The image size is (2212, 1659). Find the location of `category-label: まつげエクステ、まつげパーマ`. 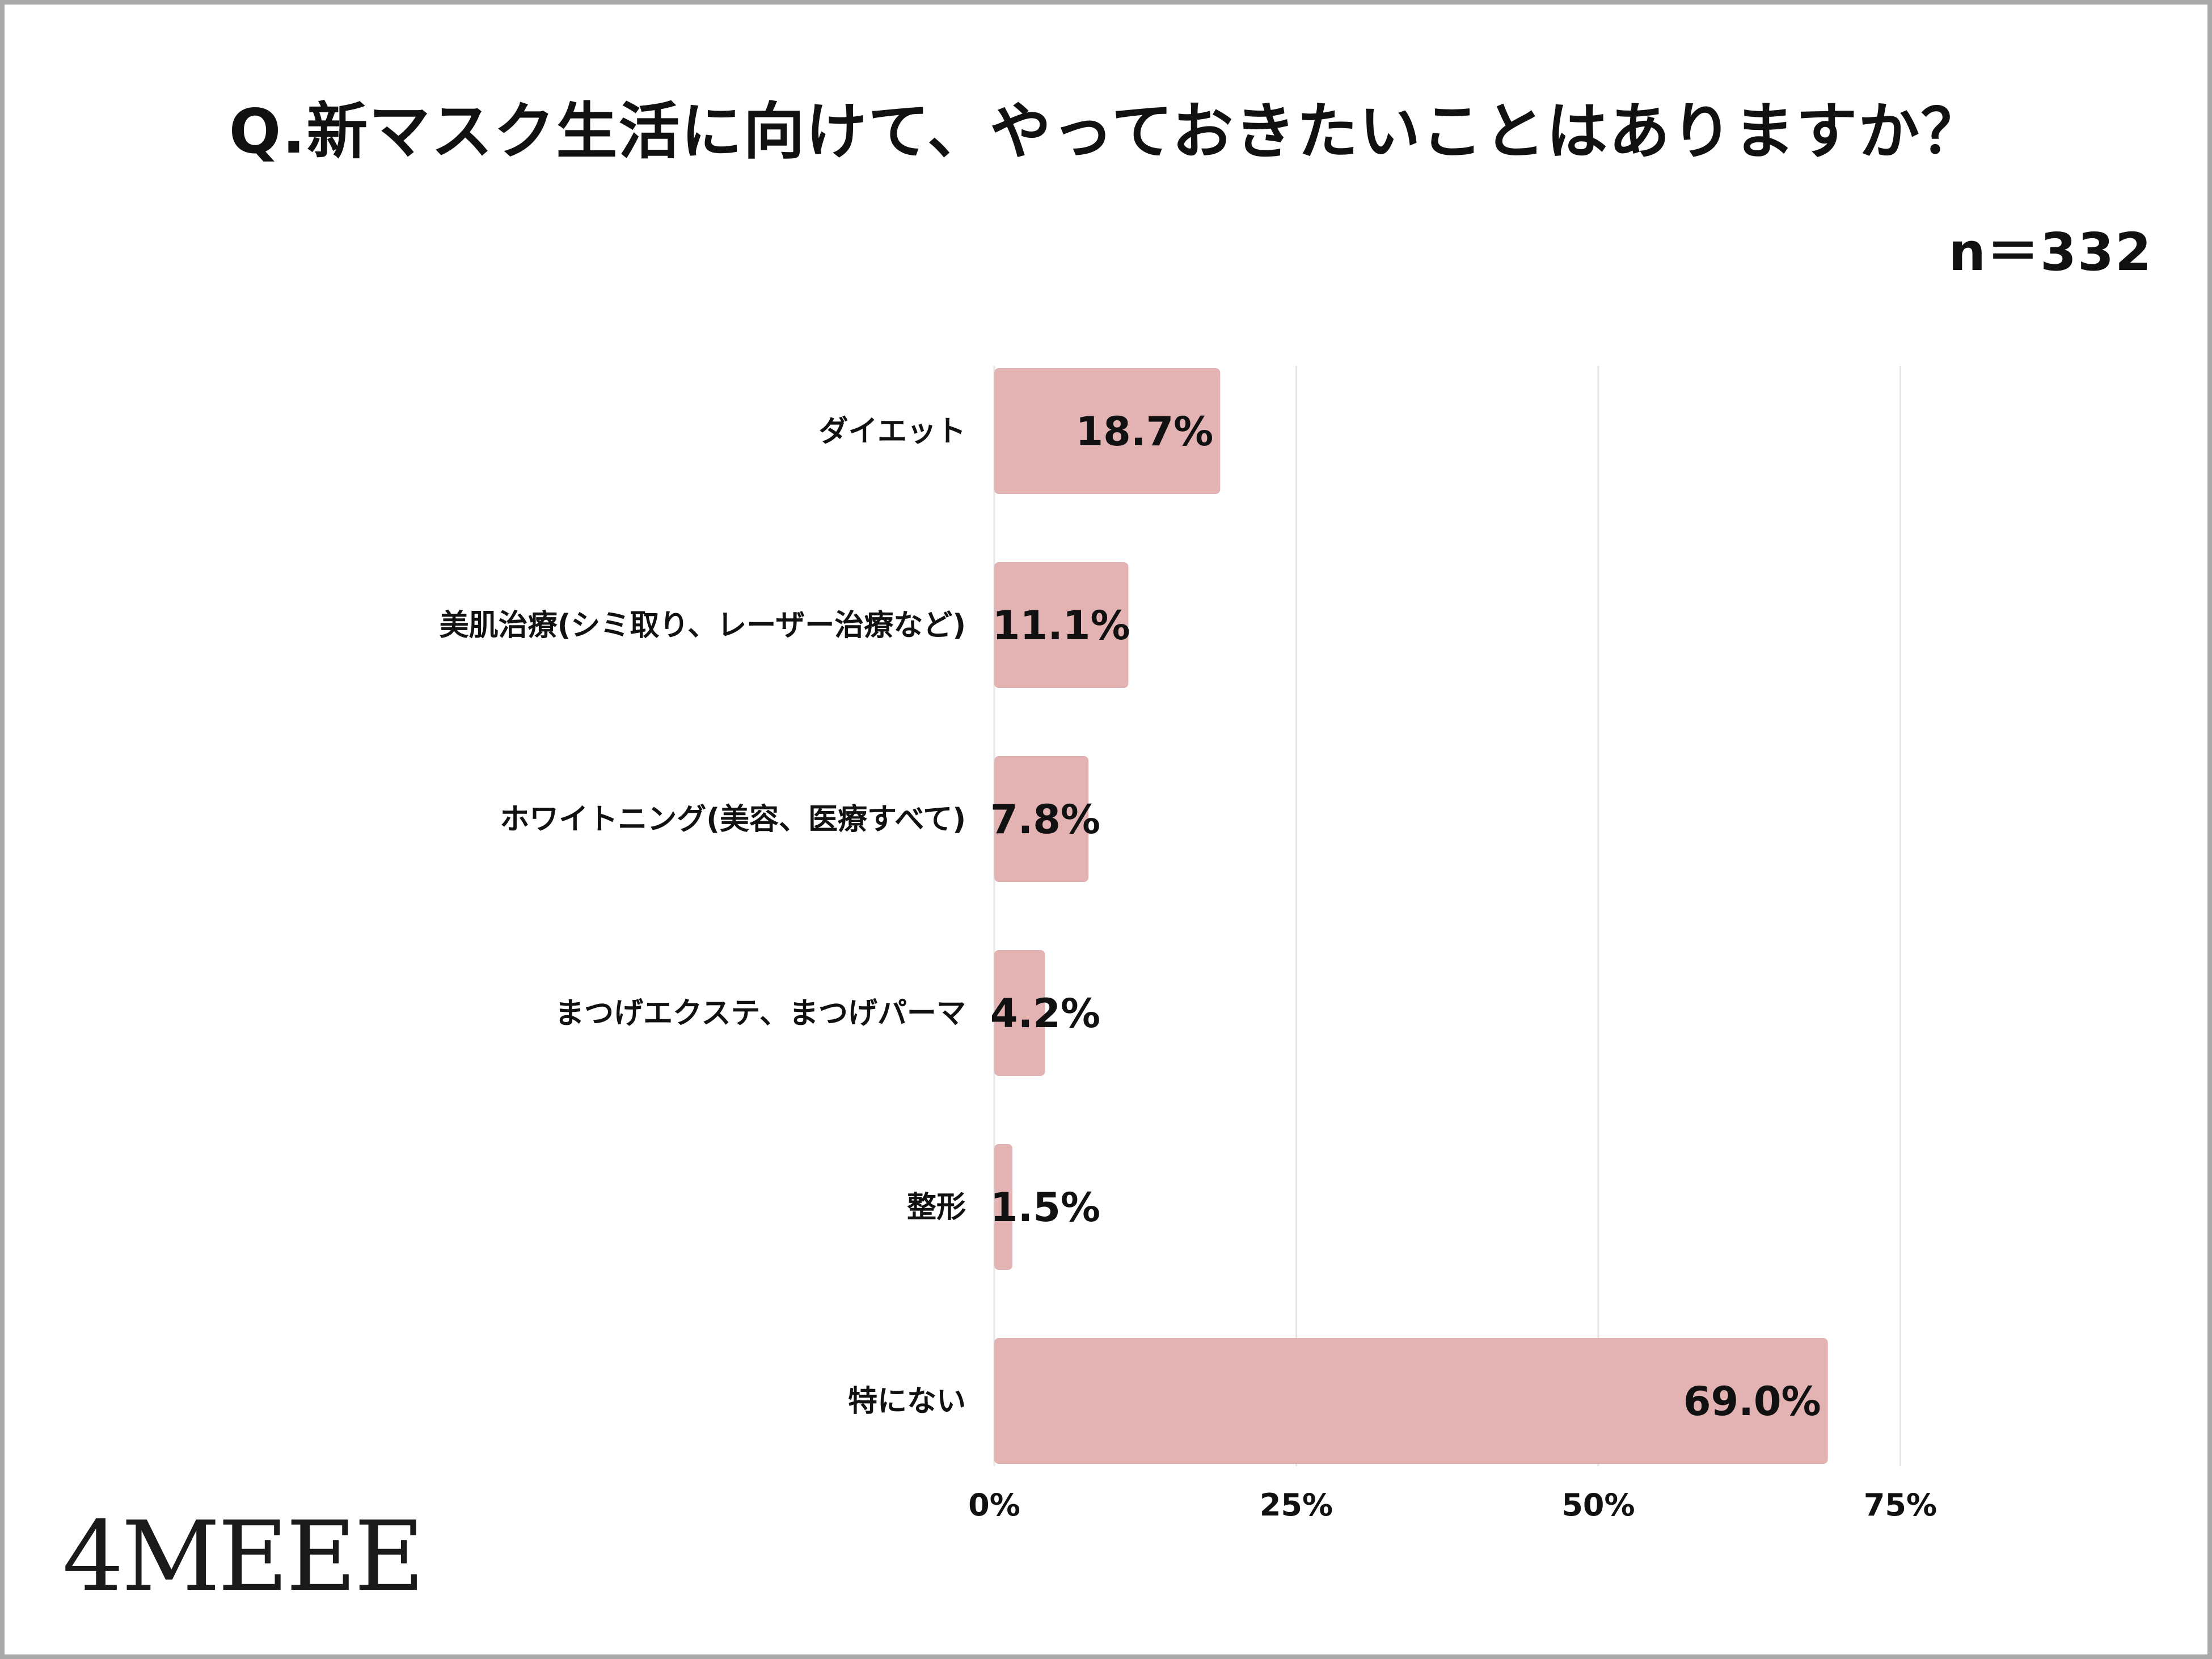

category-label: まつげエクステ、まつげパーマ is located at coordinates (760, 1014).